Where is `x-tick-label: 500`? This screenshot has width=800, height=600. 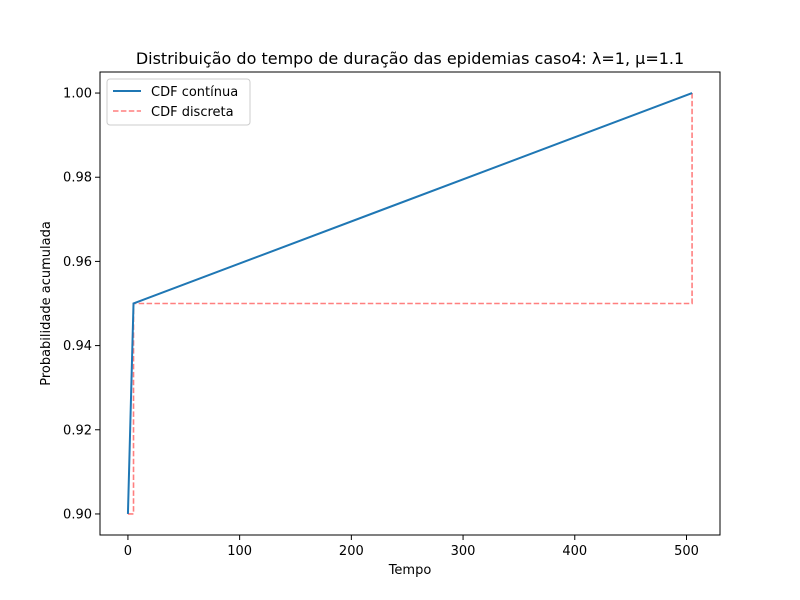 x-tick-label: 500 is located at coordinates (686, 551).